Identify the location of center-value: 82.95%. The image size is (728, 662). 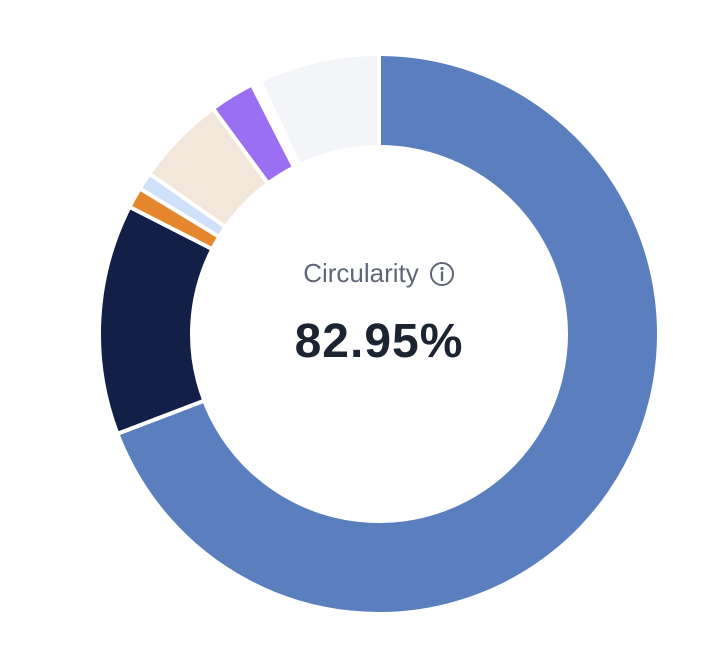
(379, 341).